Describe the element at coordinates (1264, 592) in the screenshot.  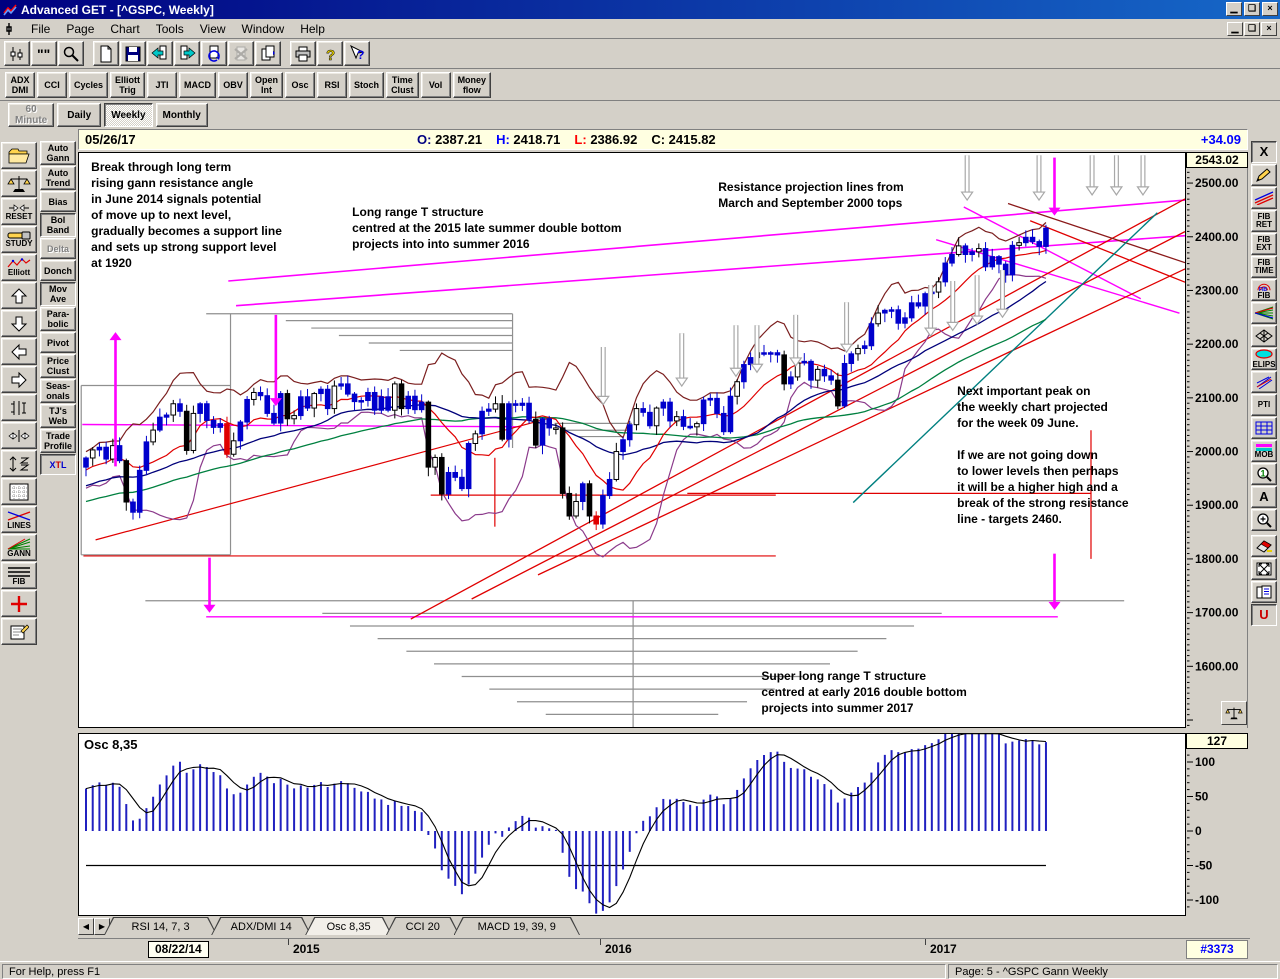
I see `copy-pages-button` at that location.